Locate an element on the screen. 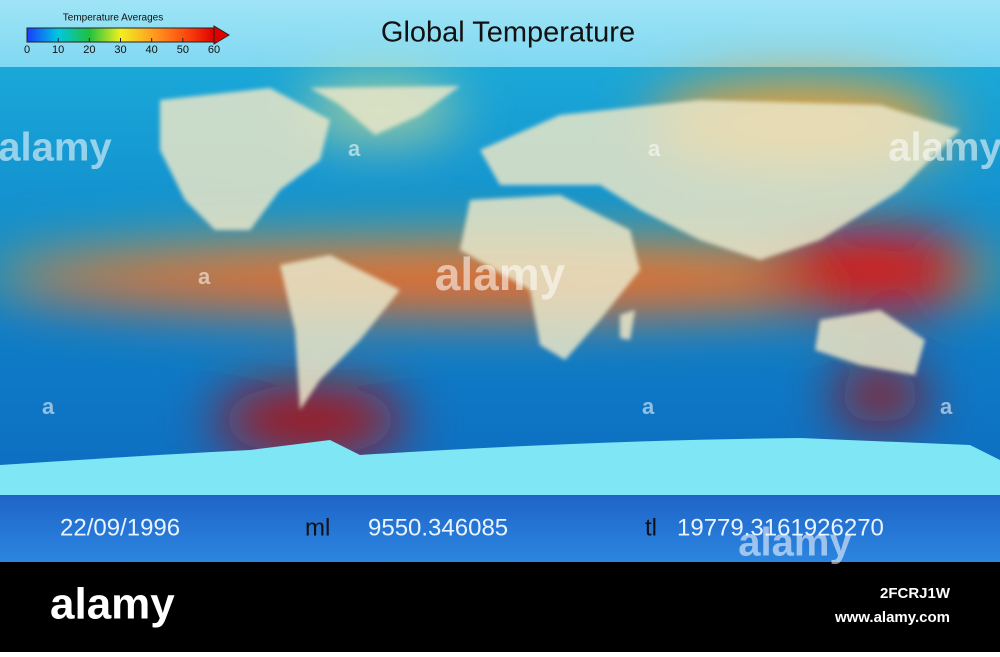  image-id: 2FCRJ1W is located at coordinates (915, 593).